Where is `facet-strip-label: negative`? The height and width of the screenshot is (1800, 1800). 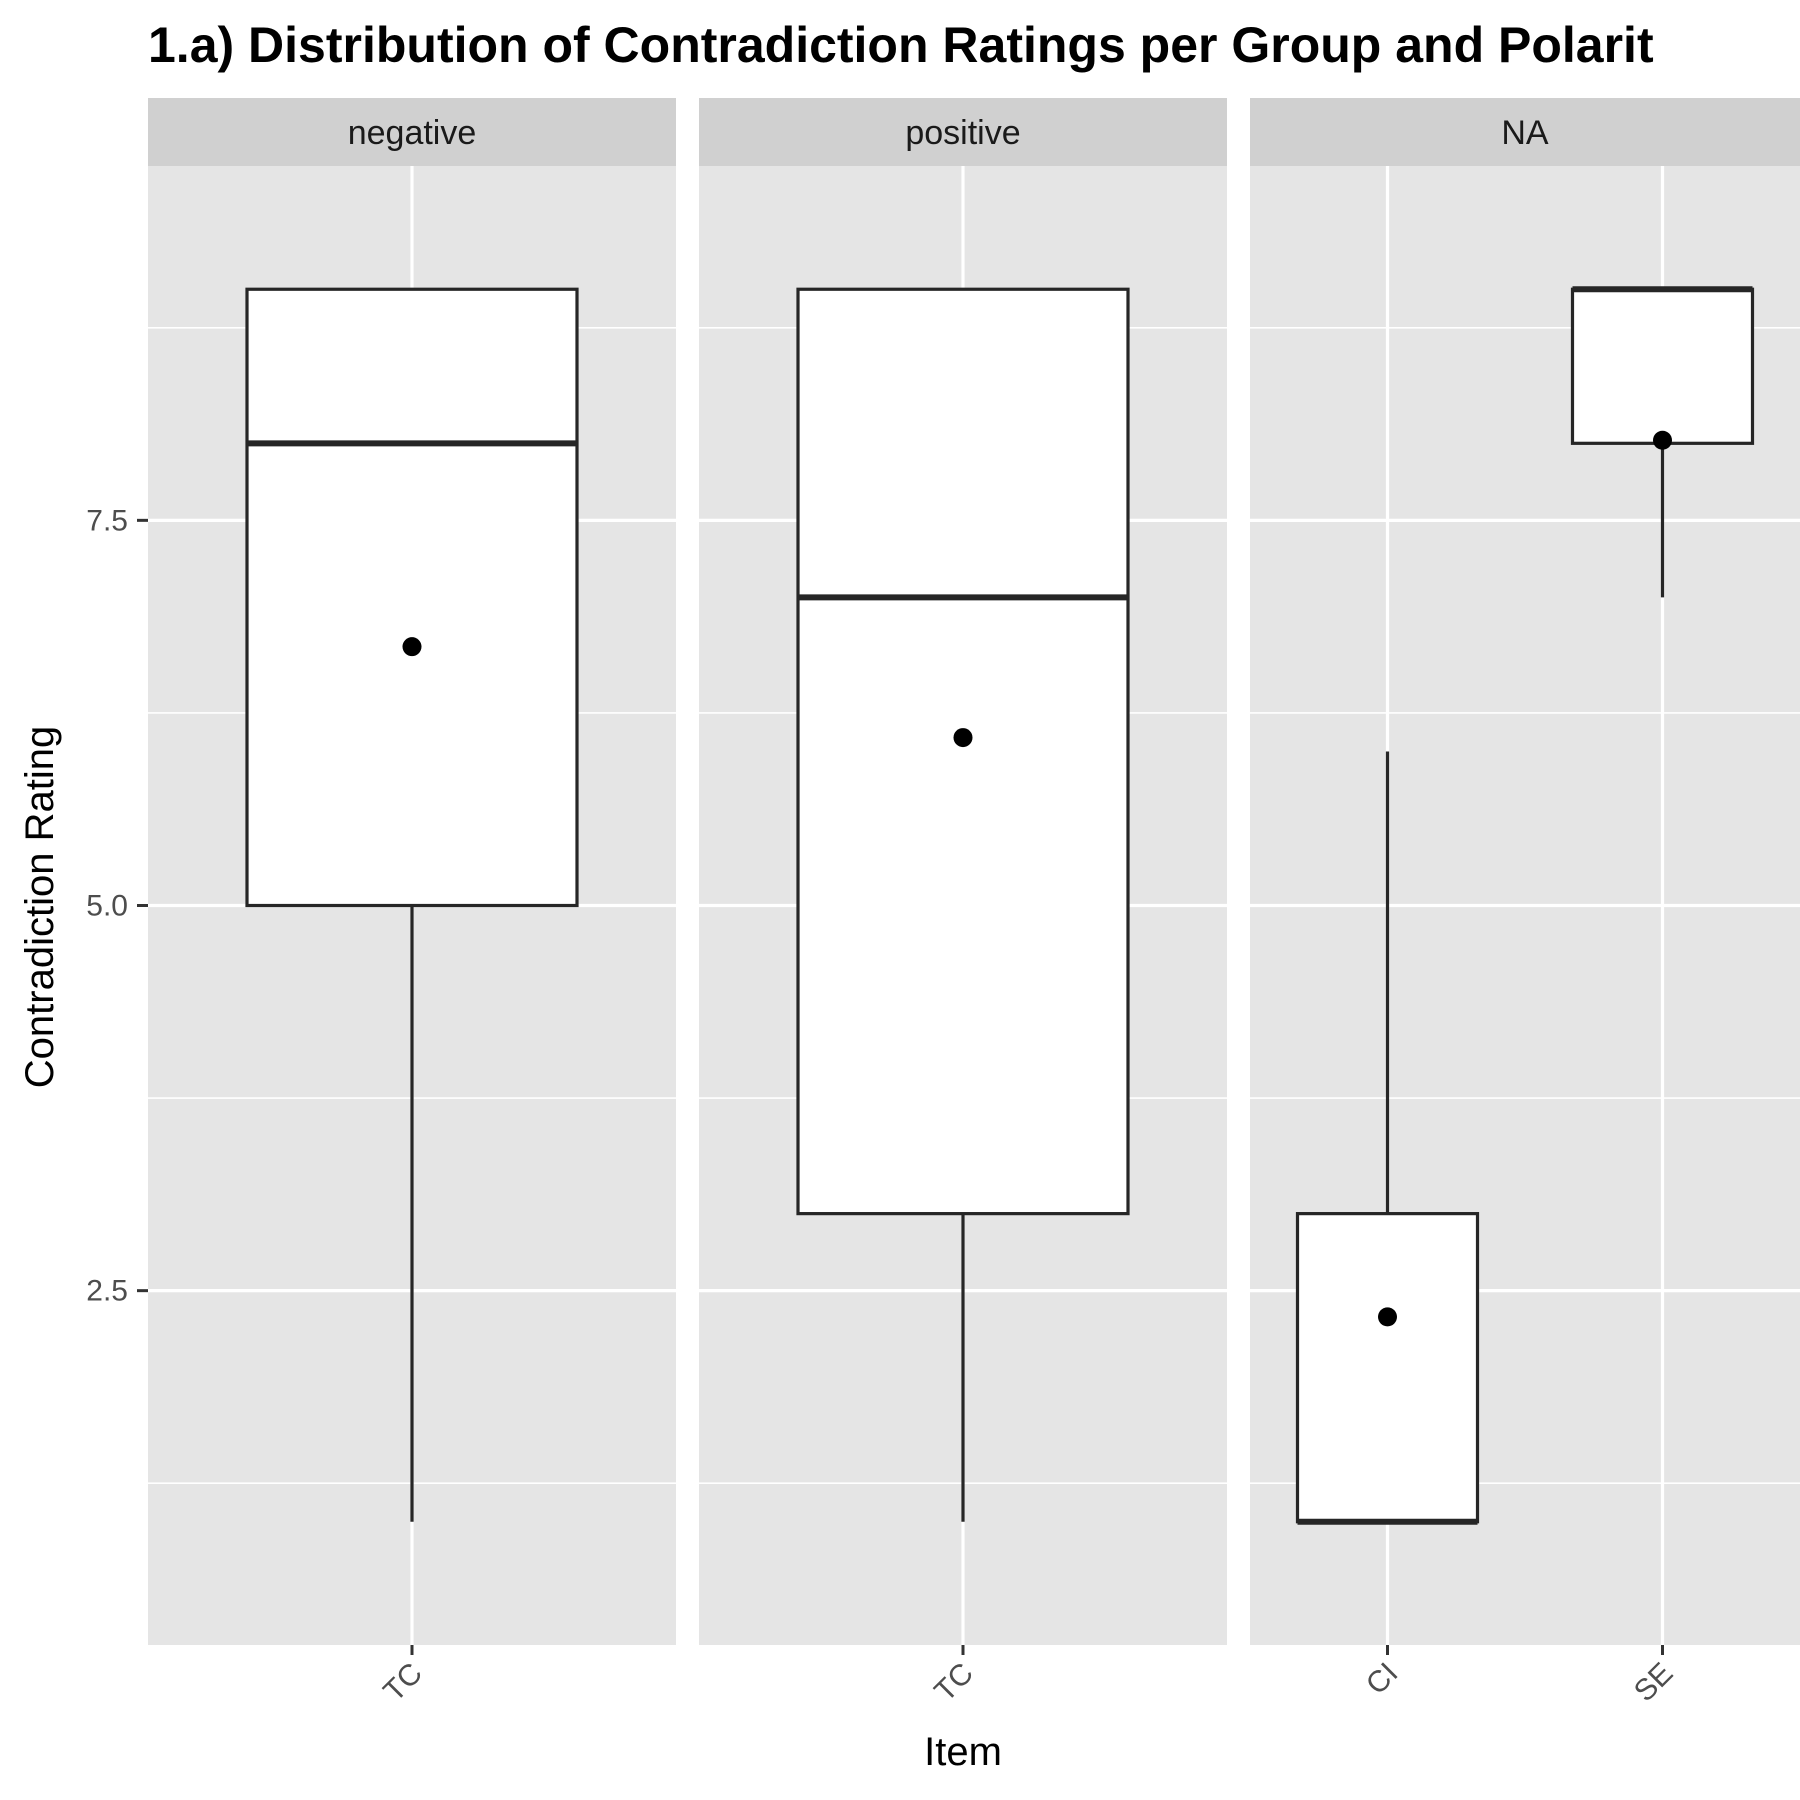 facet-strip-label: negative is located at coordinates (412, 133).